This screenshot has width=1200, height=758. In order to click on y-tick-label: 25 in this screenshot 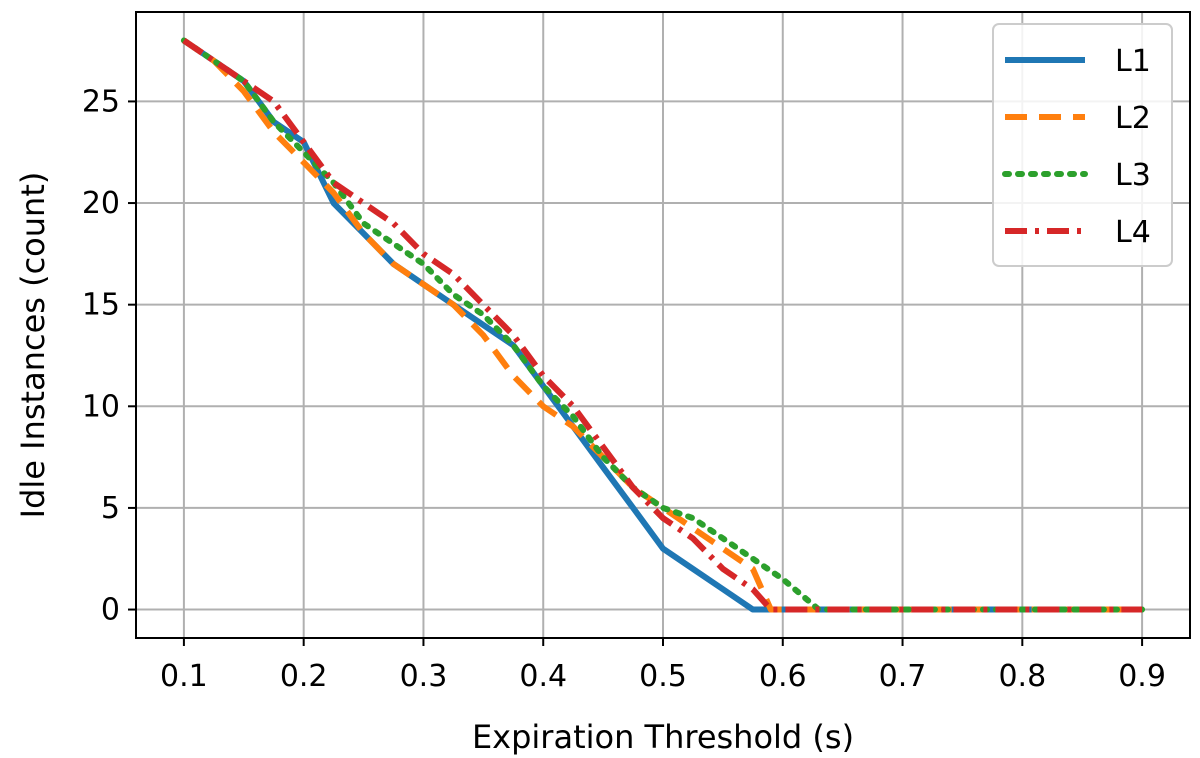, I will do `click(101, 101)`.